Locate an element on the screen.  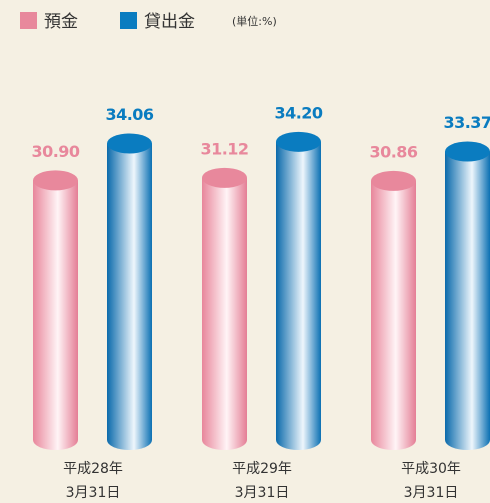
x-tick-label: 平成28年 is located at coordinates (93, 469).